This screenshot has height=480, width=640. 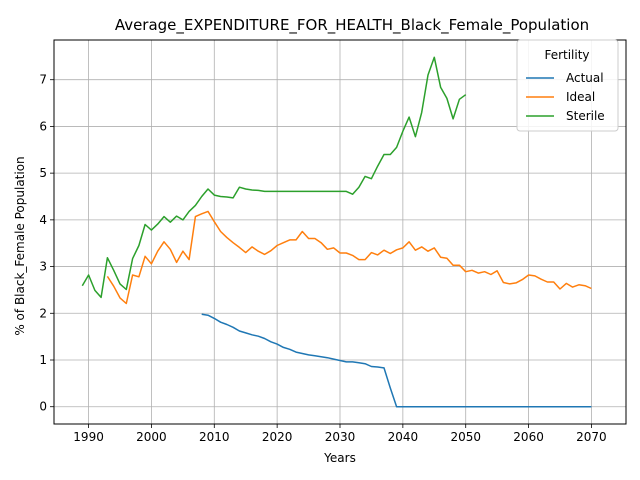 What do you see at coordinates (88, 437) in the screenshot?
I see `x-tick-label: 1990` at bounding box center [88, 437].